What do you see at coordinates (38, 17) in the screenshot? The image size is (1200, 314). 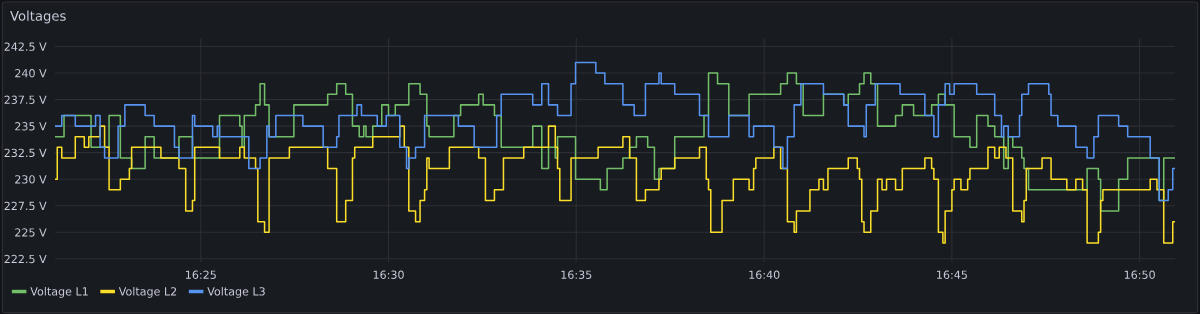 I see `chart-title: Voltages` at bounding box center [38, 17].